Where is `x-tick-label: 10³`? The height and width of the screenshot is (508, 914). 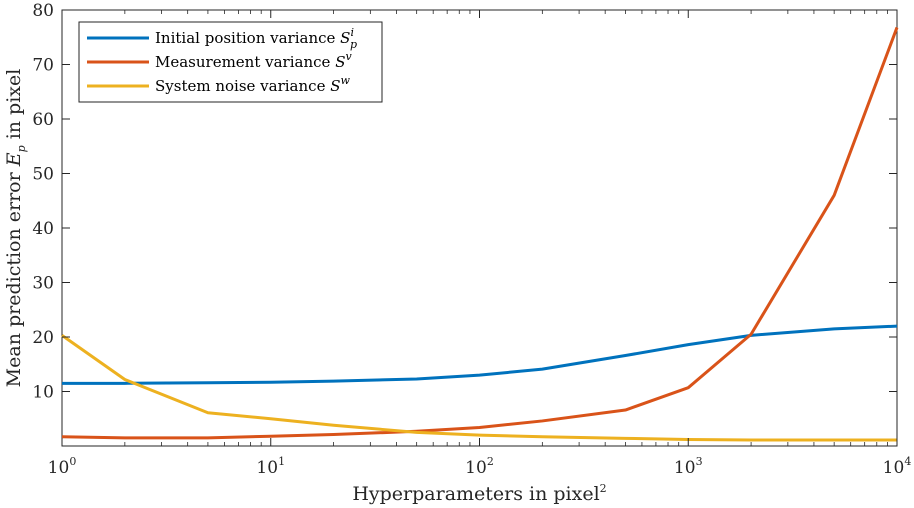 x-tick-label: 10³ is located at coordinates (688, 466).